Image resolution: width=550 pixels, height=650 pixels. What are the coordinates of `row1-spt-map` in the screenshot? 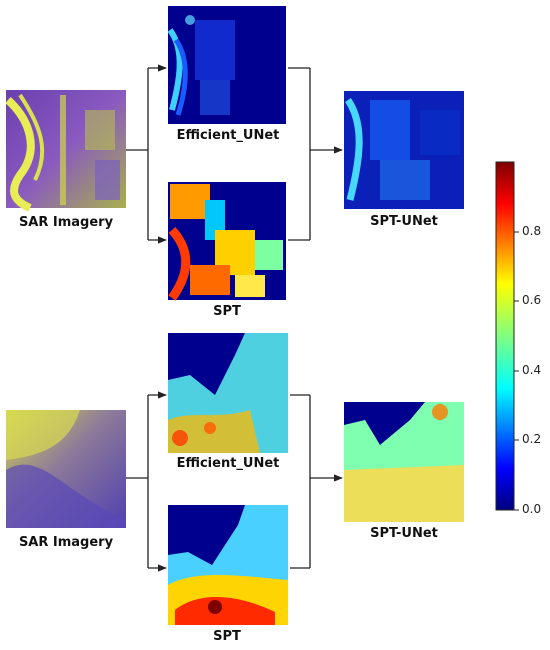 It's located at (227, 241).